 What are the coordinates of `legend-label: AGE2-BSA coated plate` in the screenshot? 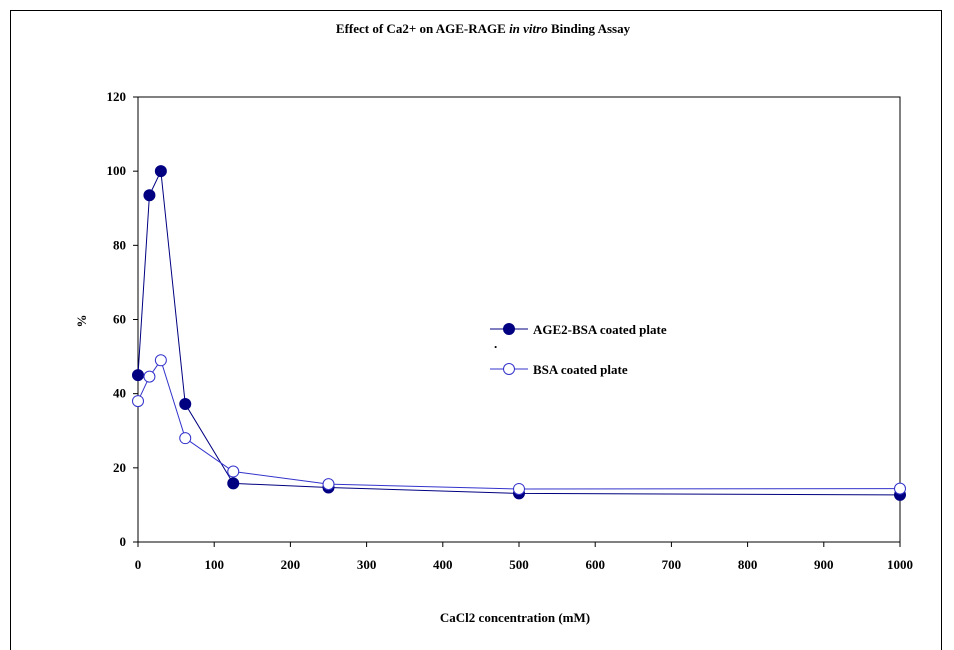 It's located at (600, 329).